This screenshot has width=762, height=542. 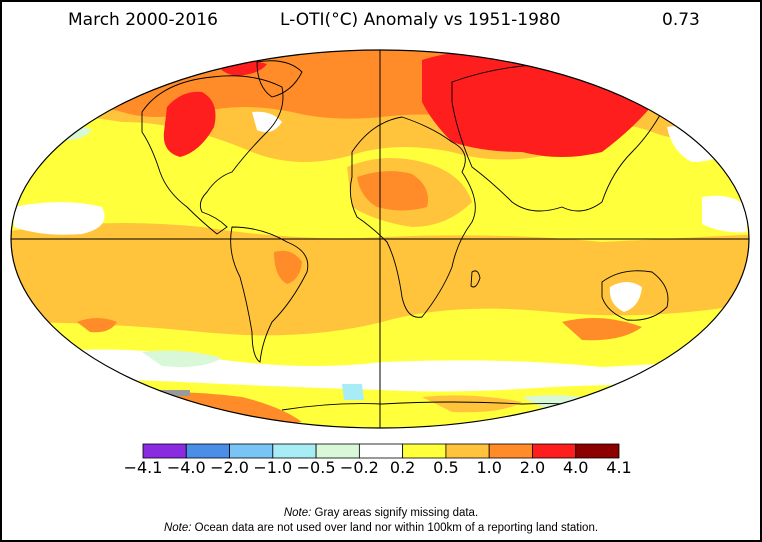 I want to click on southern-ocean-green-patch, so click(x=182, y=358).